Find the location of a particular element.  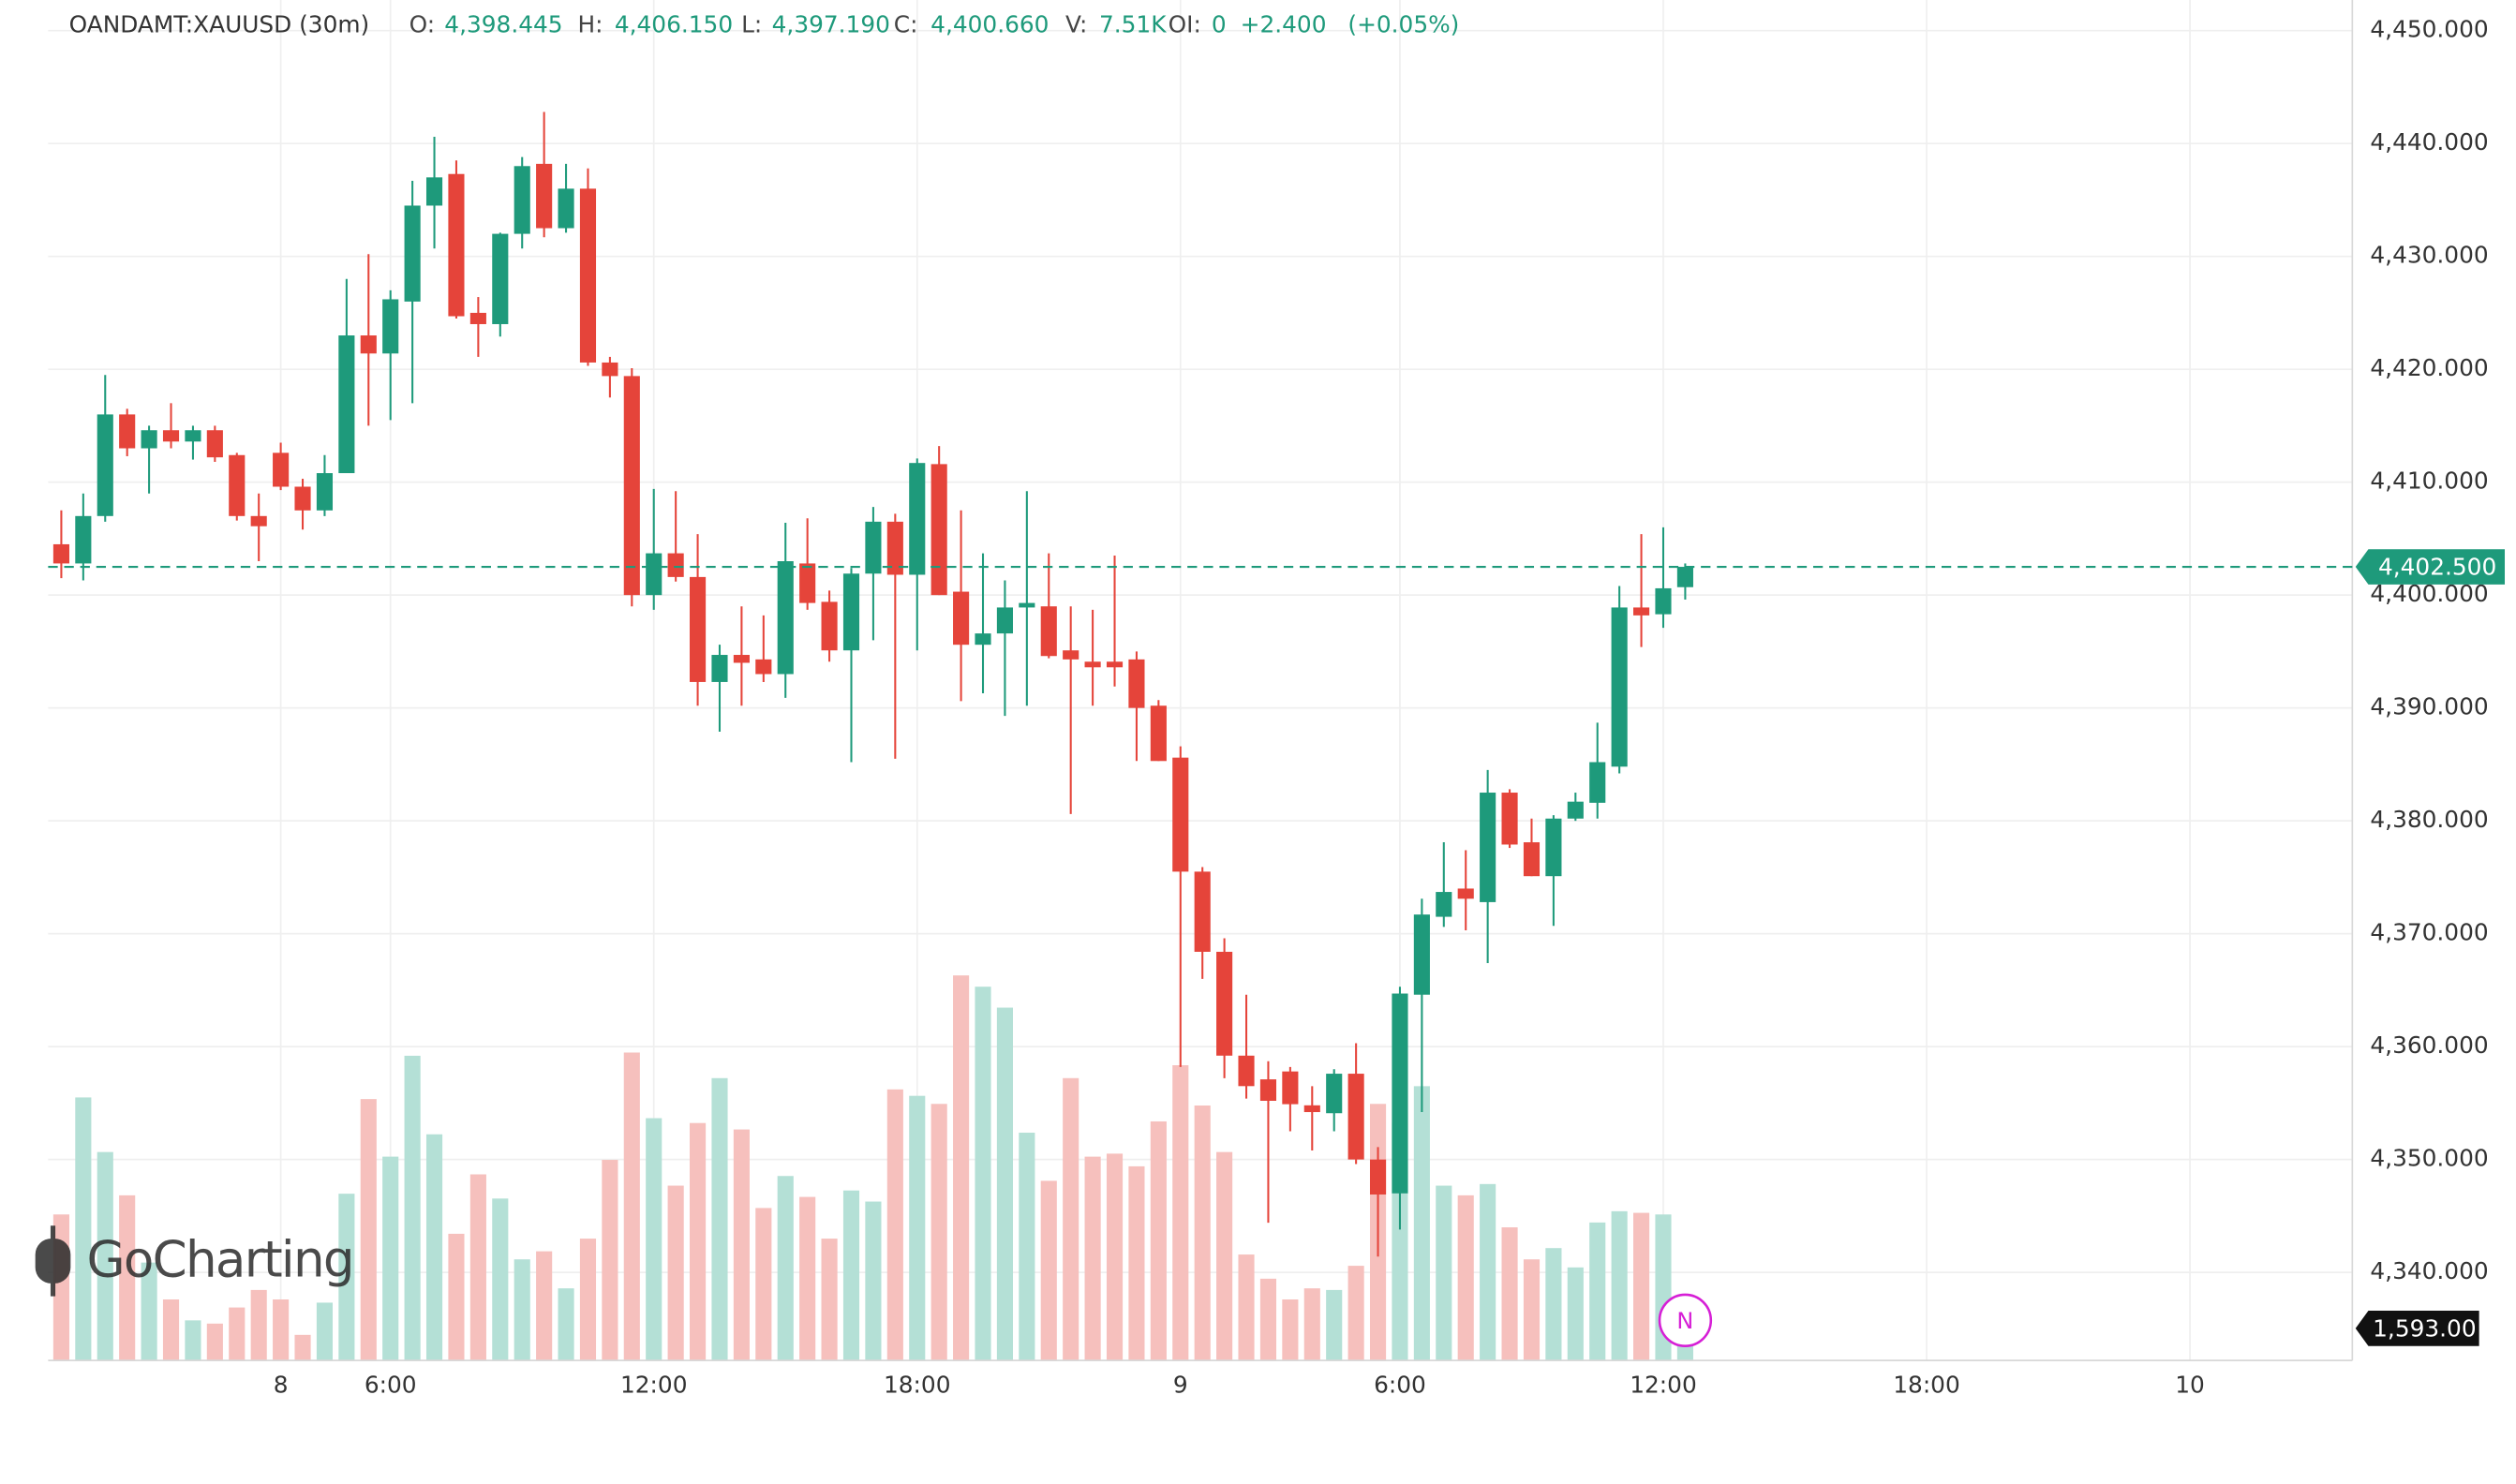

y-tick-label: 4,360.000 is located at coordinates (2429, 1045).